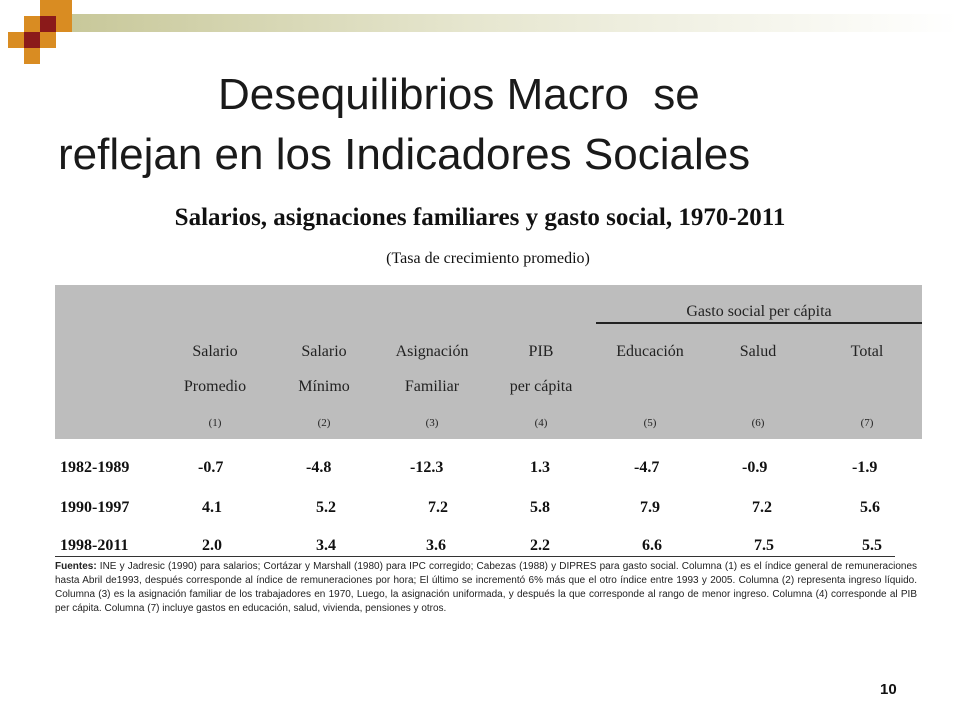 The width and height of the screenshot is (960, 720). What do you see at coordinates (326, 545) in the screenshot?
I see `table-cell: 3.4` at bounding box center [326, 545].